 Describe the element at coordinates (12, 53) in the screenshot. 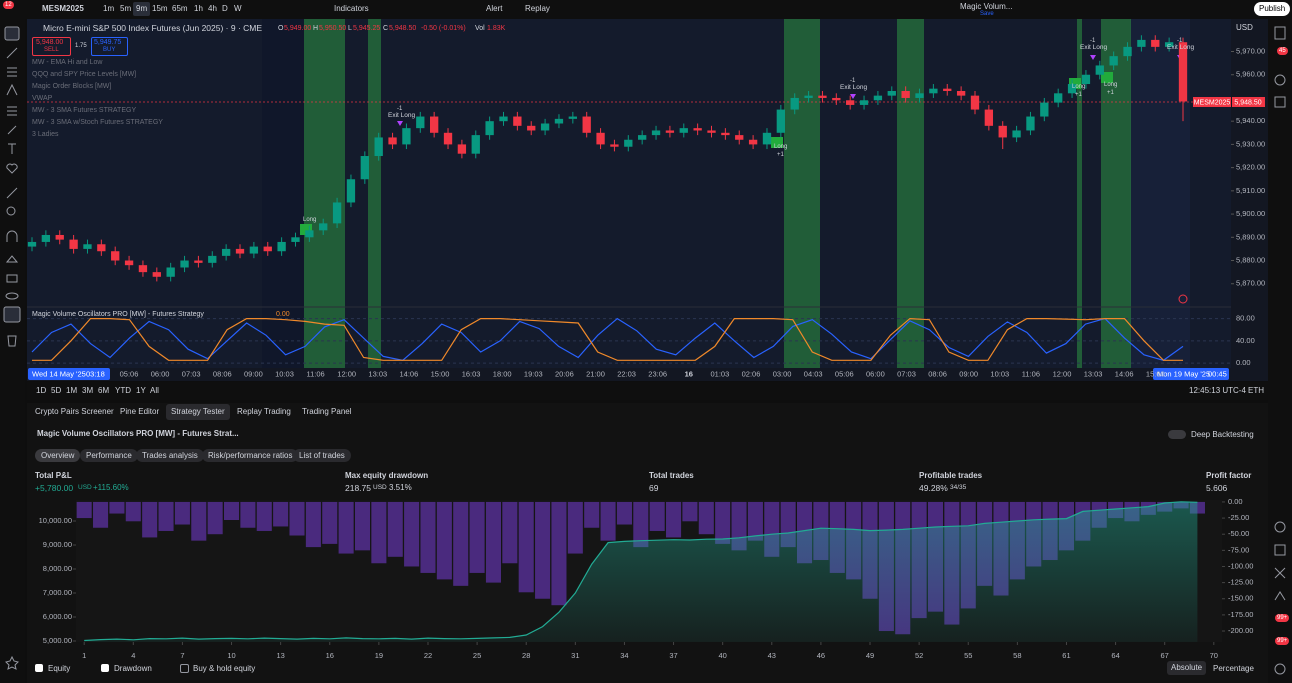

I see `trendline-tool` at that location.